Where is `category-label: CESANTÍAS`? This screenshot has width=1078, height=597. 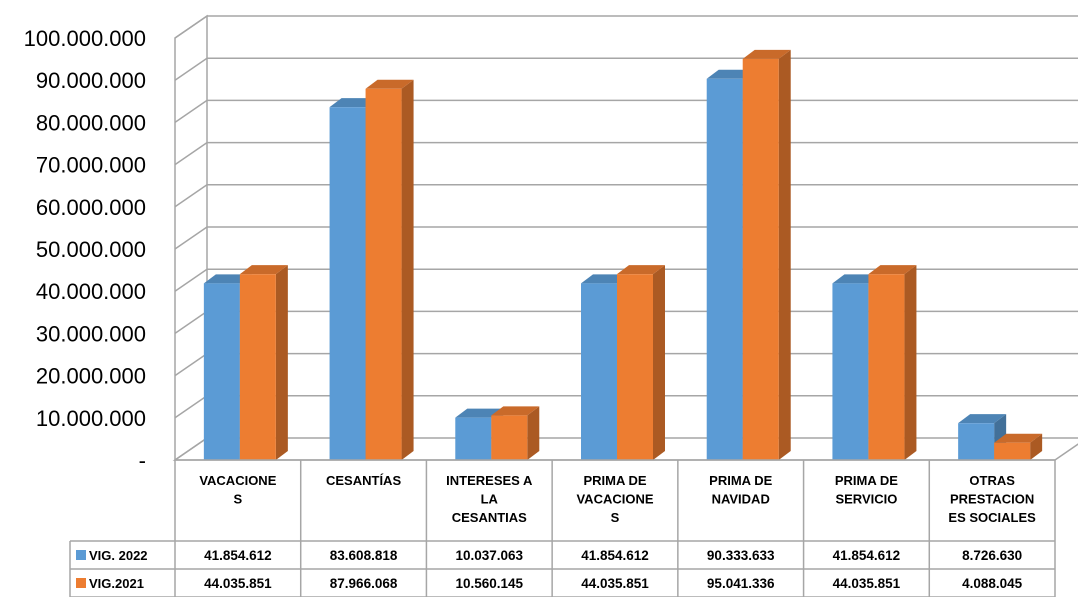 category-label: CESANTÍAS is located at coordinates (363, 480).